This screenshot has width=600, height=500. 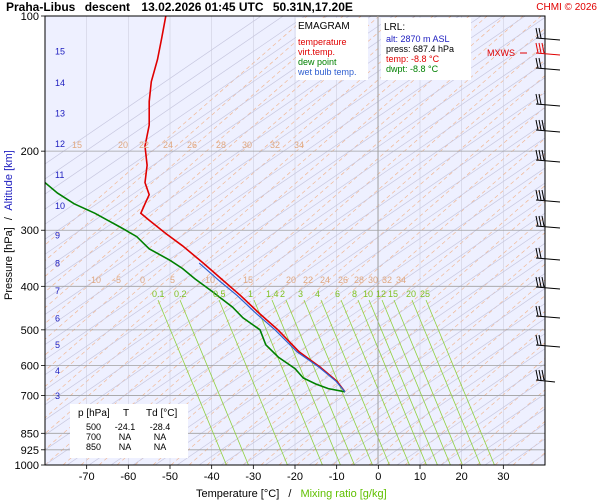 I want to click on y-axis-tick-label: 700, so click(x=30, y=396).